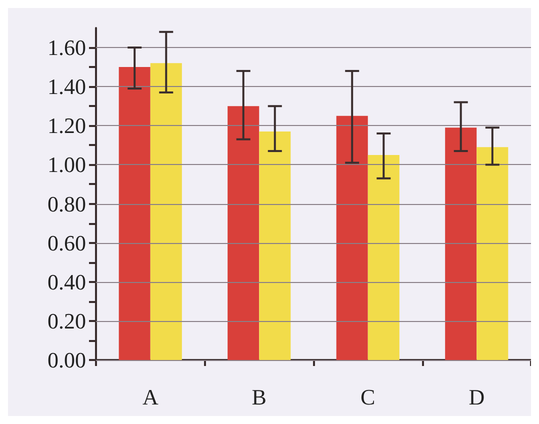  What do you see at coordinates (67, 165) in the screenshot?
I see `y-tick-label: 1.00` at bounding box center [67, 165].